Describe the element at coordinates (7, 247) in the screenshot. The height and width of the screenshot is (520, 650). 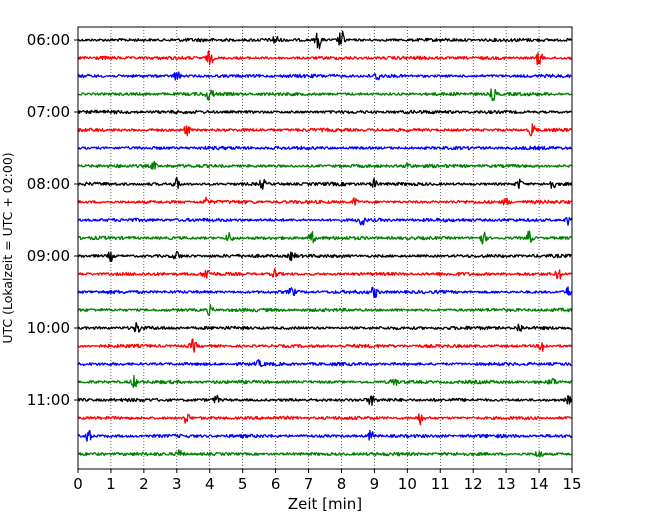
I see `y-axis-label: UTC (Lokalzeit = UTC + 02:00)` at that location.